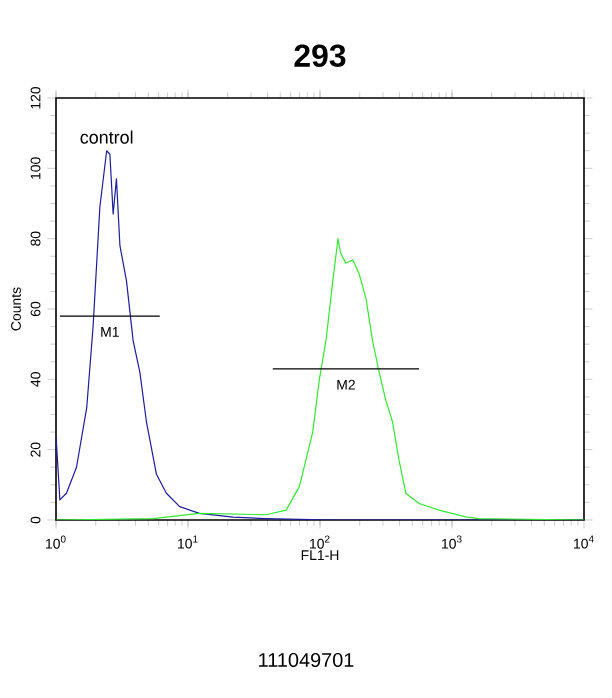 Image resolution: width=612 pixels, height=698 pixels. Describe the element at coordinates (320, 55) in the screenshot. I see `chart-title: 293` at that location.